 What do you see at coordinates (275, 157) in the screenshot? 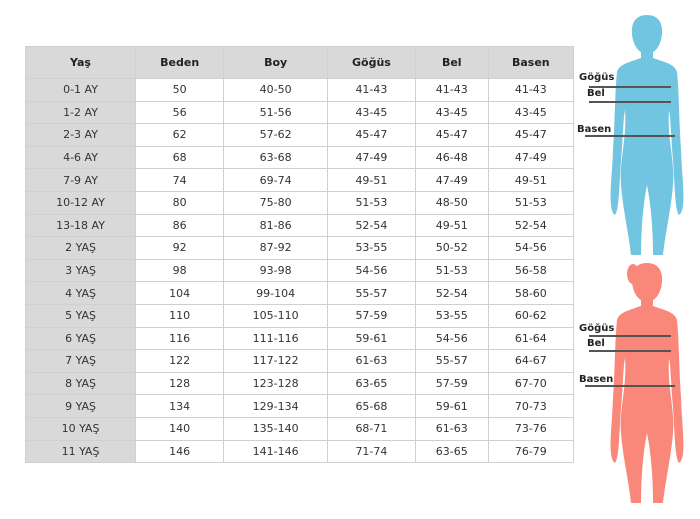
I see `table-cell: 63-68` at bounding box center [275, 157].